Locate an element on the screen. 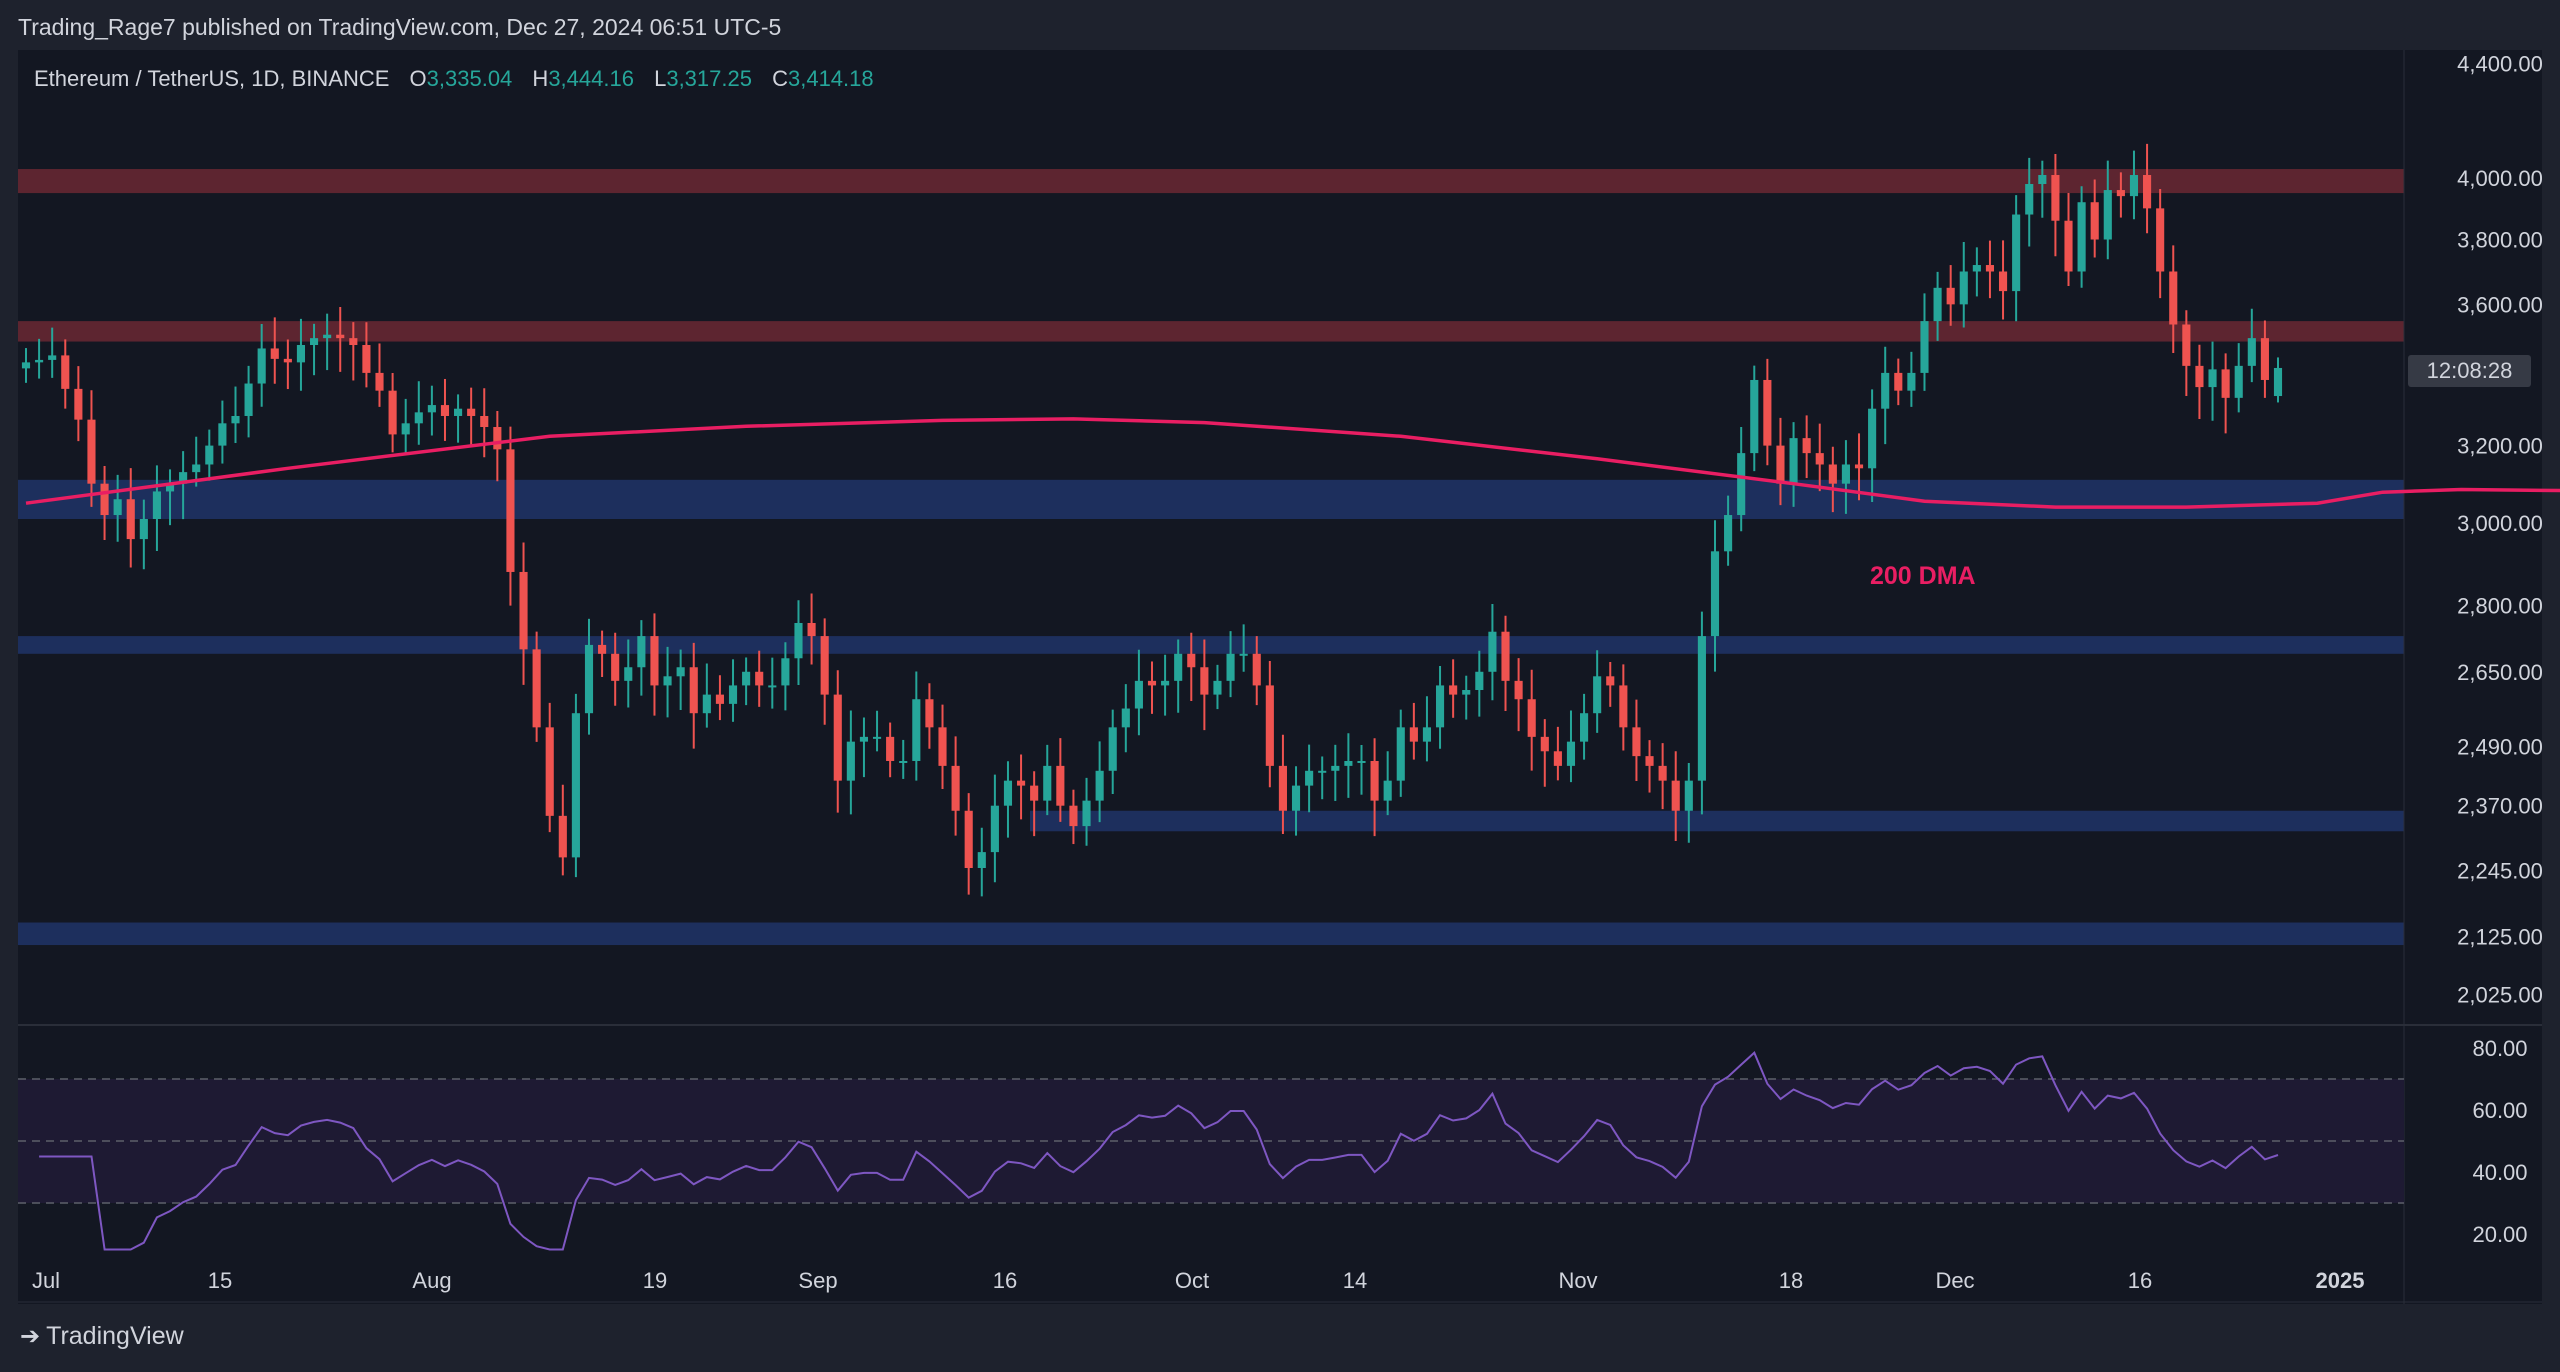 The image size is (2560, 1372). time-tick-label: 18 is located at coordinates (1791, 1280).